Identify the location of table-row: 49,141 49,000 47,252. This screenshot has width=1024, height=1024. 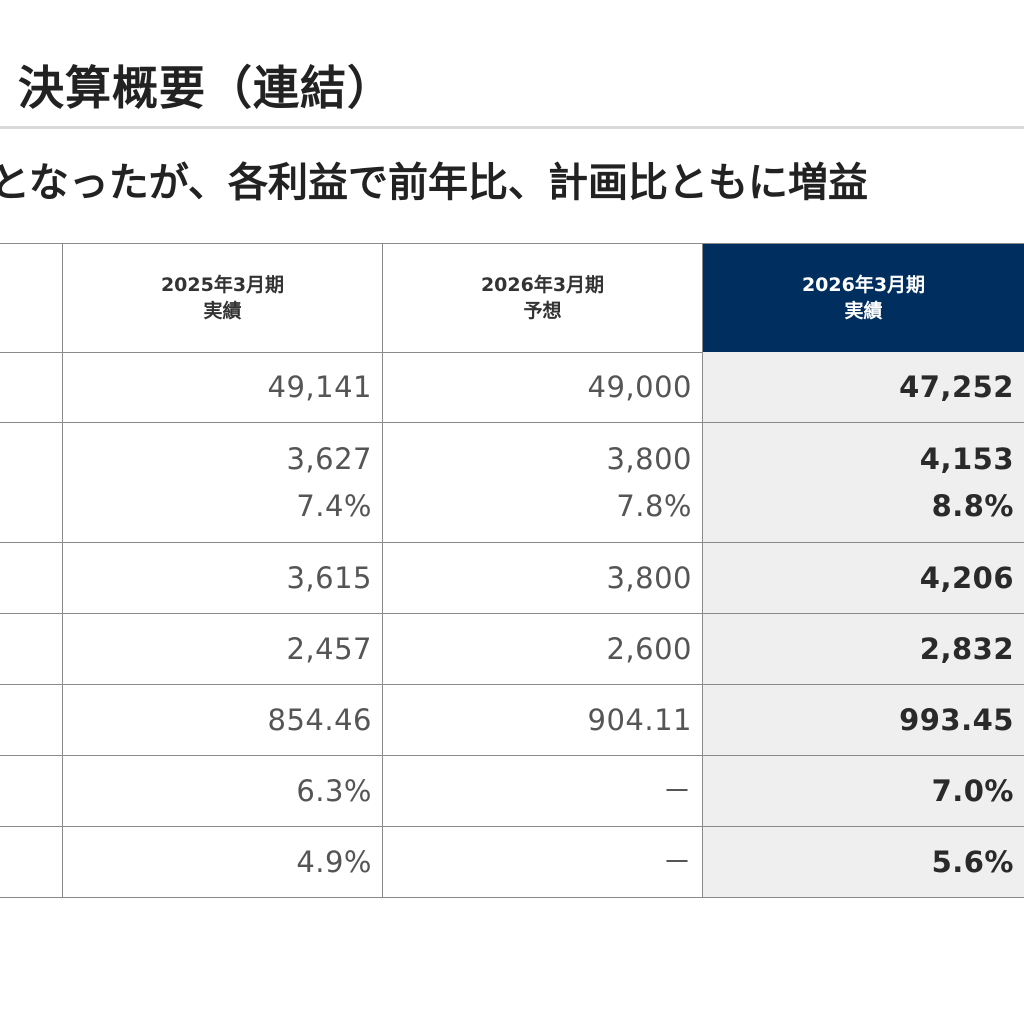
(512, 387).